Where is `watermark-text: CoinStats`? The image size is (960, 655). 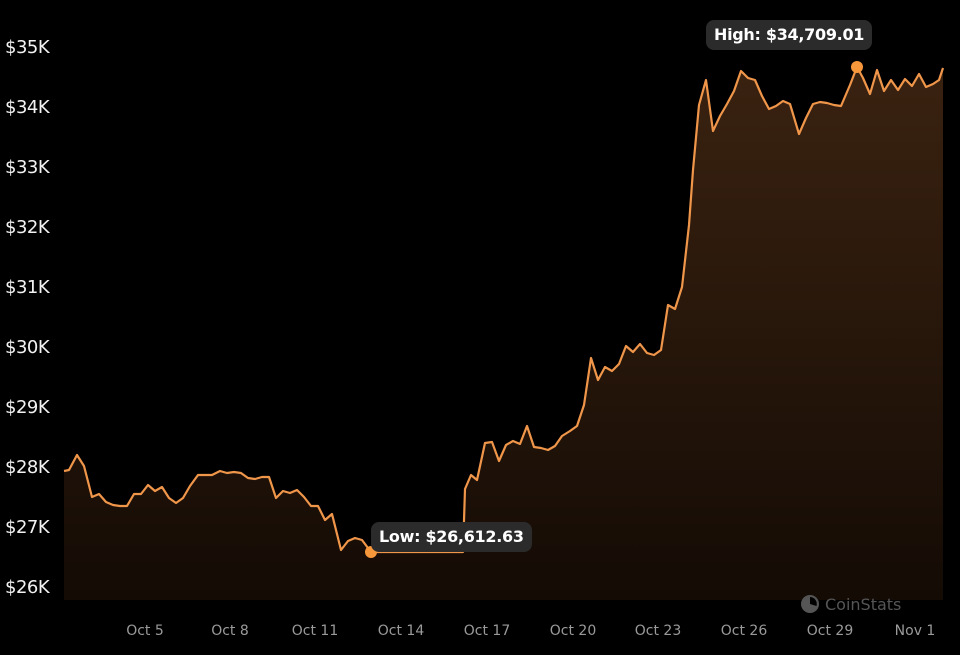 watermark-text: CoinStats is located at coordinates (863, 604).